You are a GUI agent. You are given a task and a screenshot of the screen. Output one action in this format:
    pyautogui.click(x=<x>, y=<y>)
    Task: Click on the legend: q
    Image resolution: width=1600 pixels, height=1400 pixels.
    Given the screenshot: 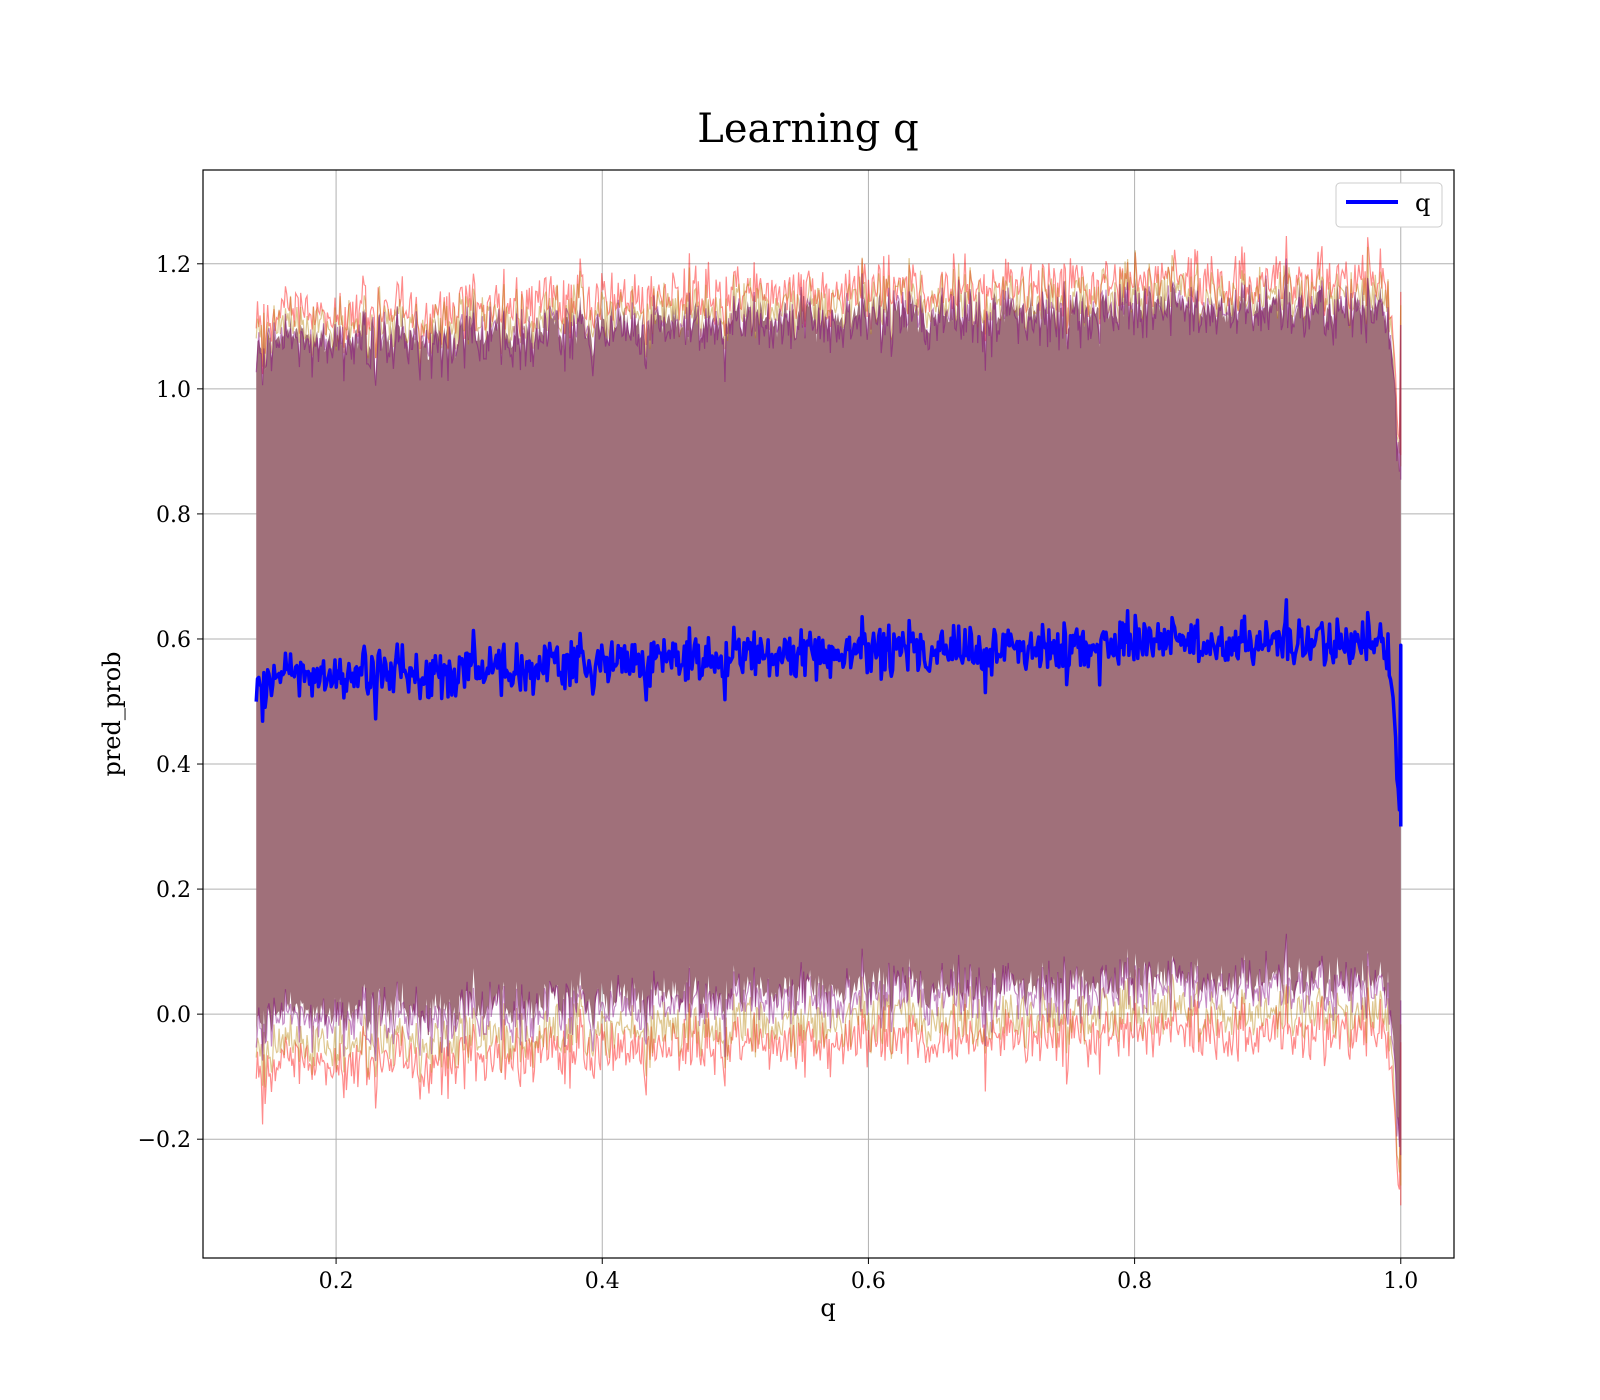 What is the action you would take?
    pyautogui.click(x=1389, y=205)
    